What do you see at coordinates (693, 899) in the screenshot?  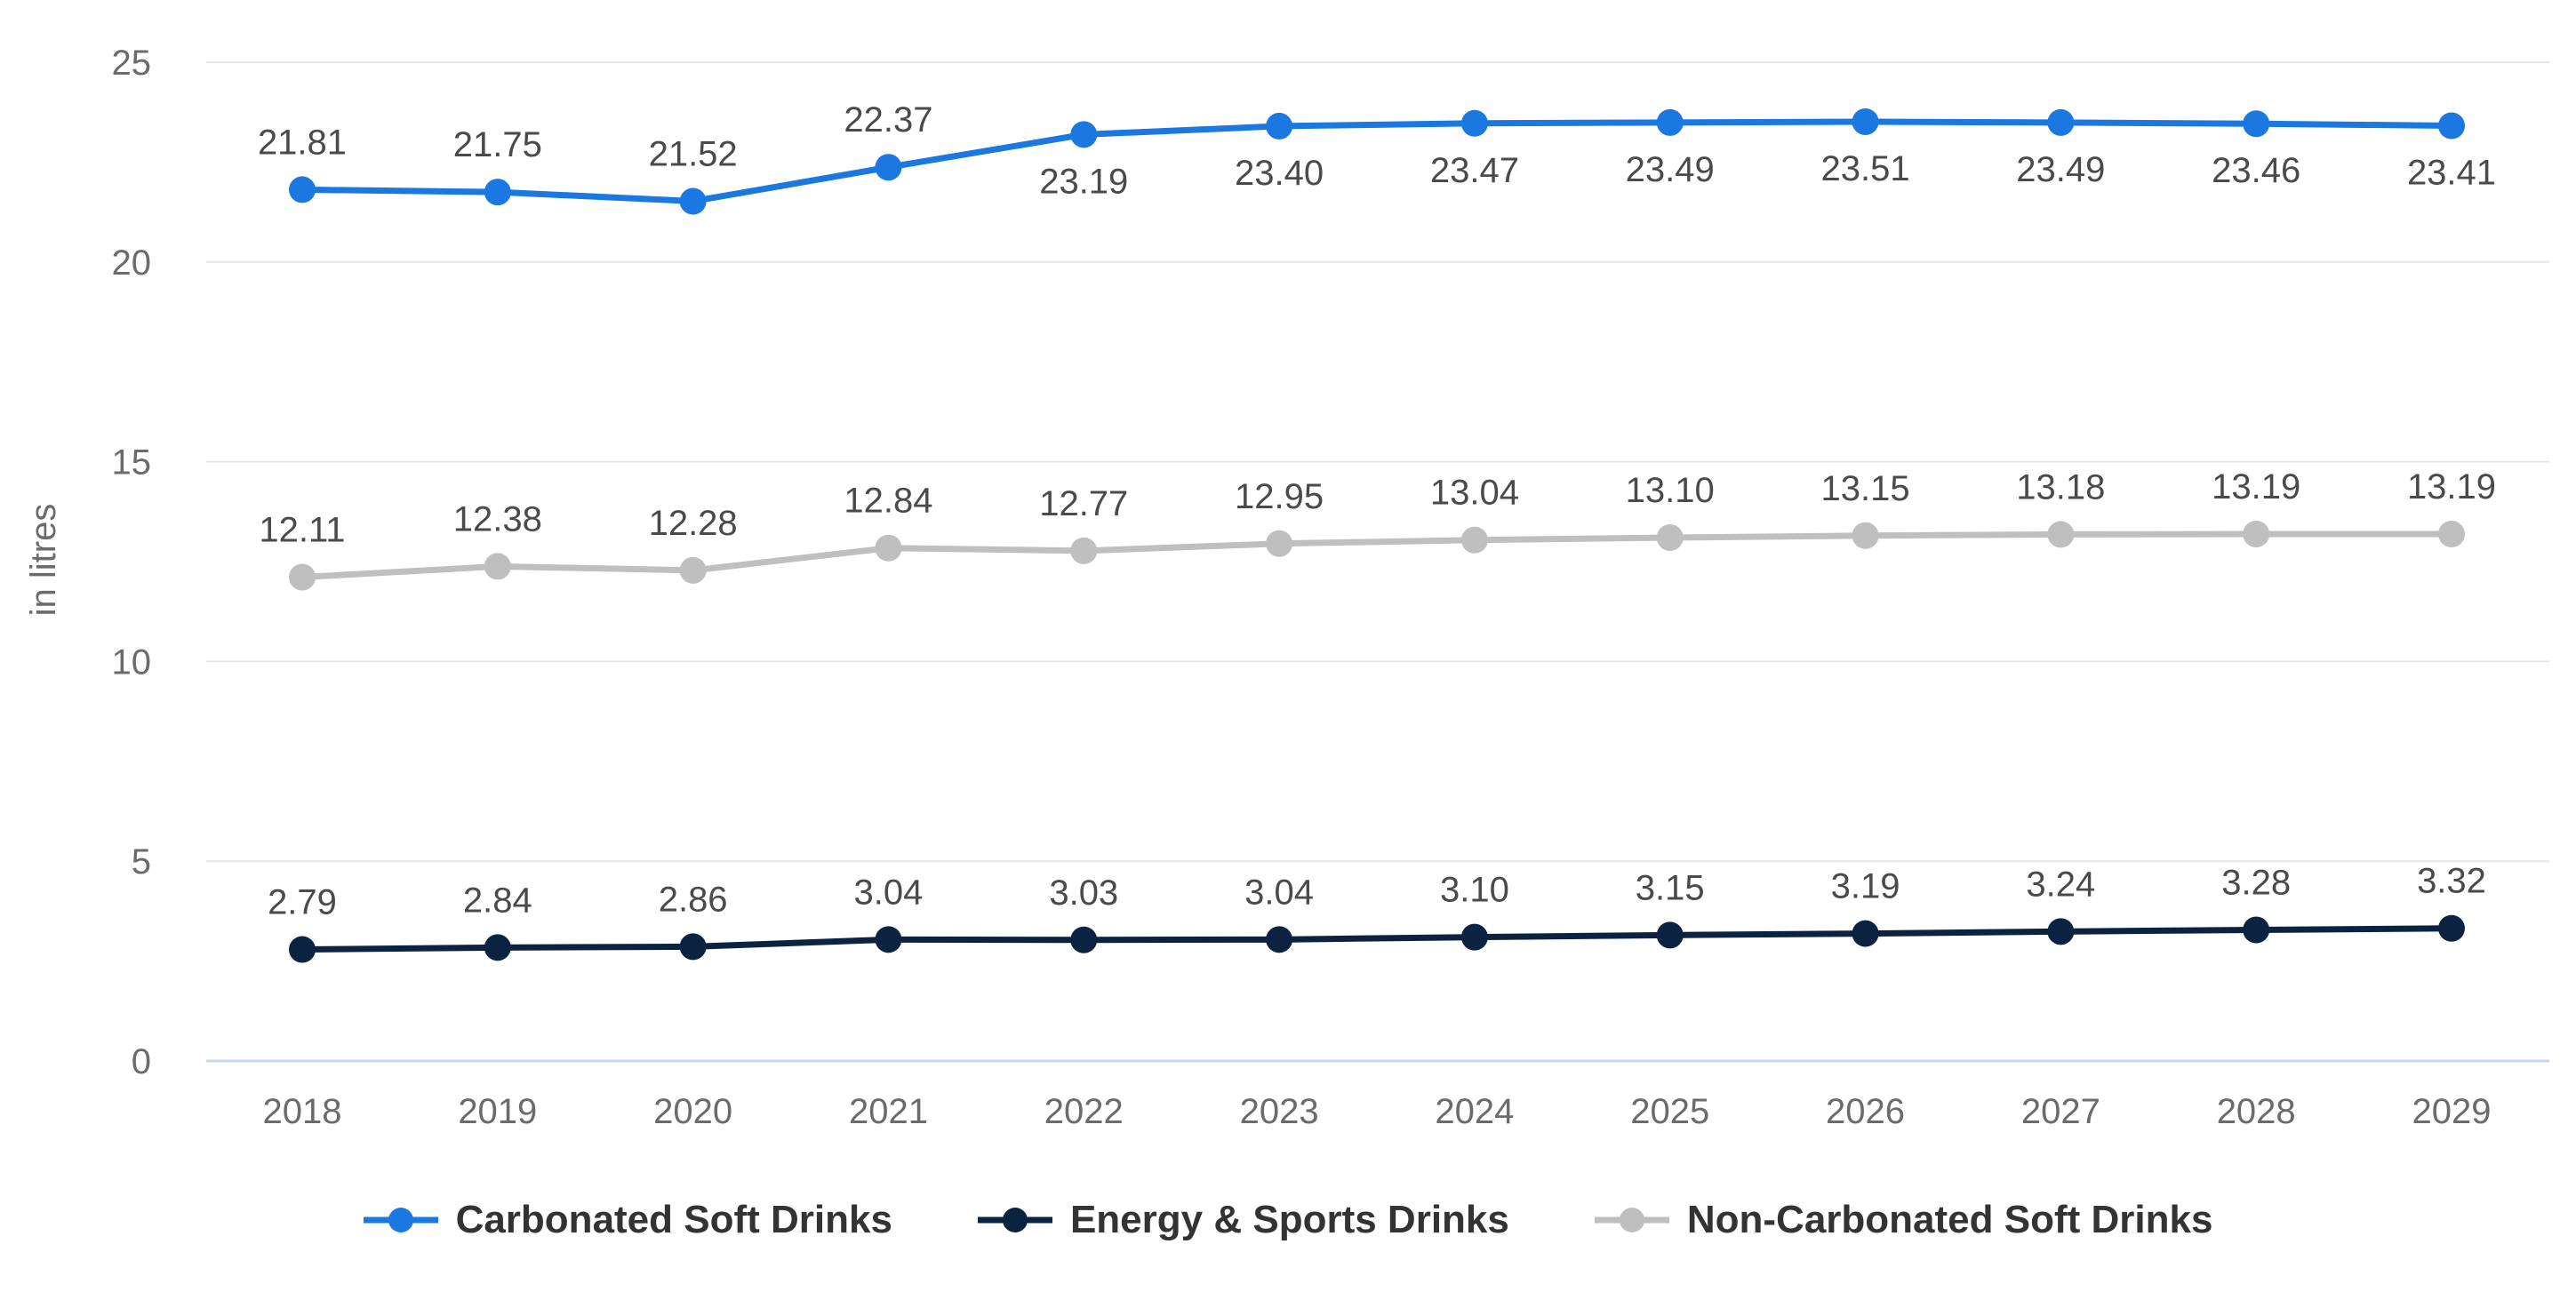 I see `data-label-energy-and-sports-drinks-2020: 2.86` at bounding box center [693, 899].